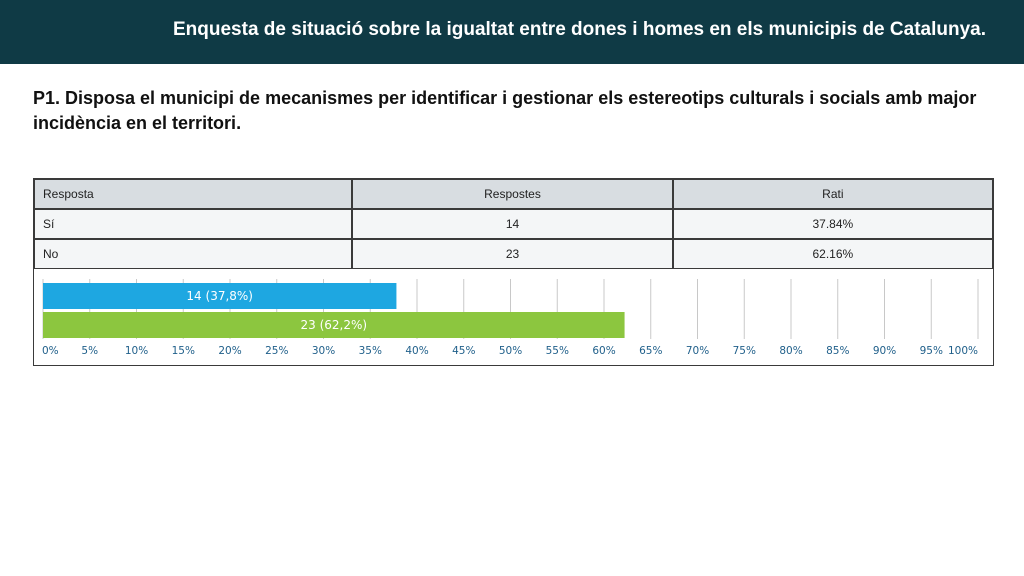 The height and width of the screenshot is (576, 1024). I want to click on cell-rati: 62.16%, so click(833, 254).